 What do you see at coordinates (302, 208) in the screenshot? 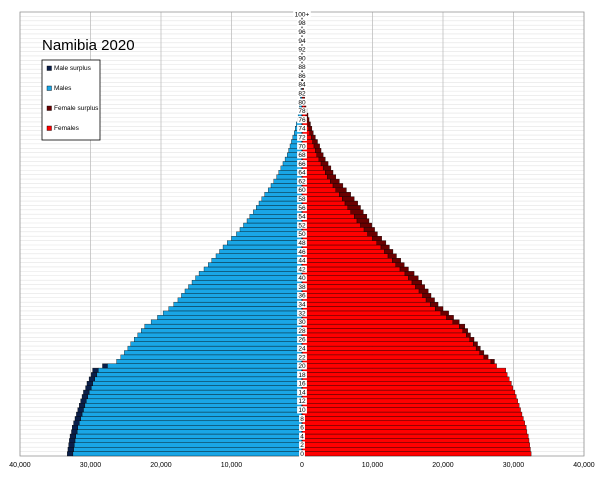
I see `age-tick-label: 56` at bounding box center [302, 208].